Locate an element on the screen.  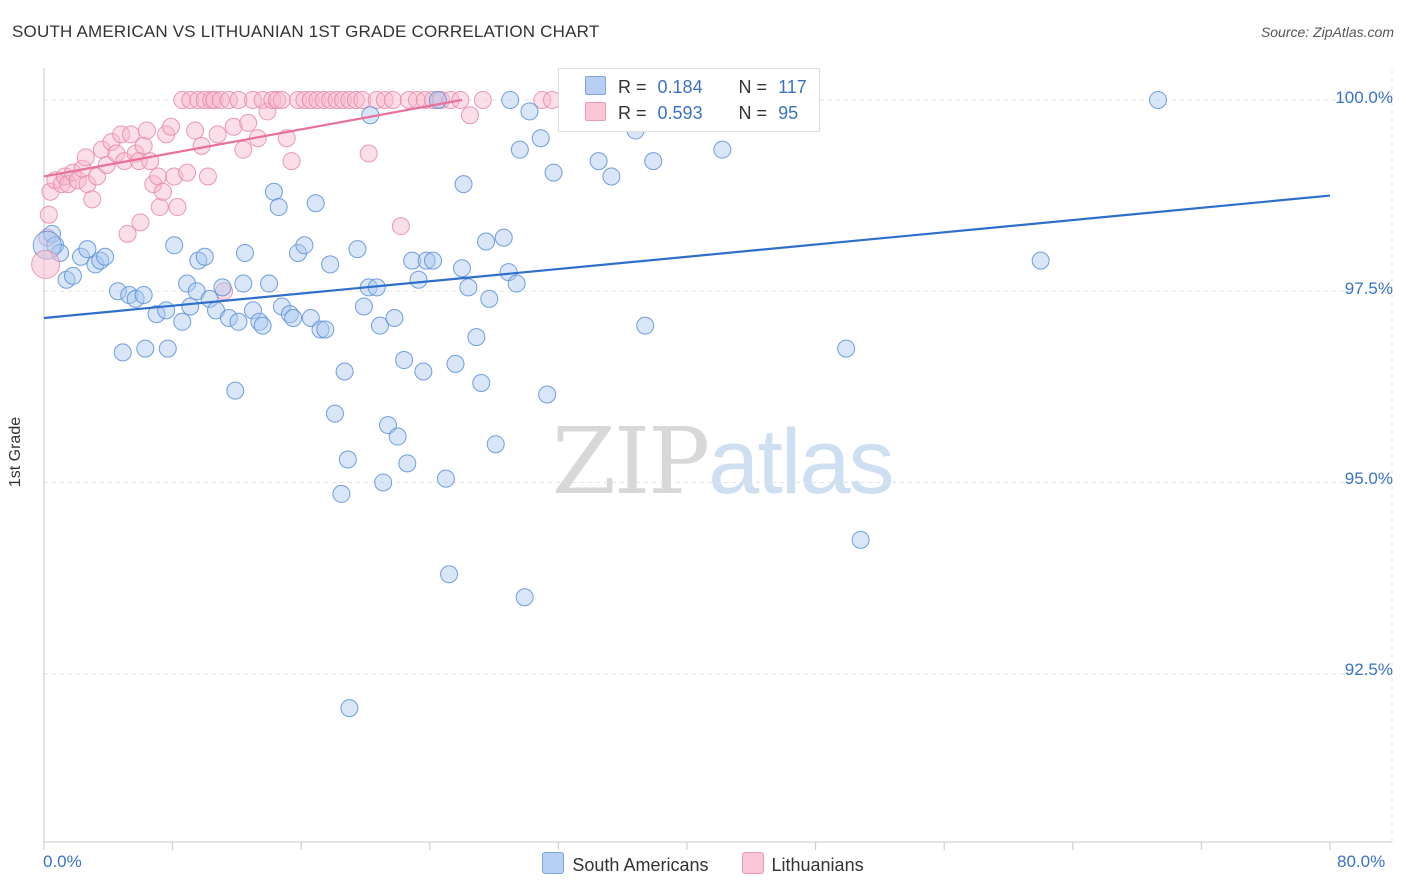
legend-r-value: 0.184 is located at coordinates (680, 87).